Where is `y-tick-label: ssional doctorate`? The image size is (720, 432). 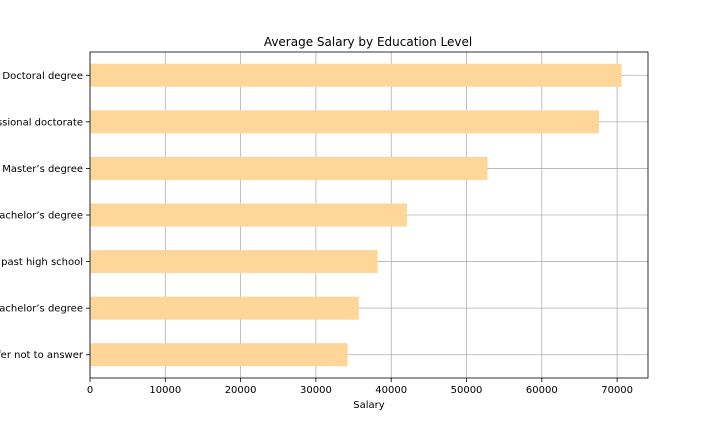 y-tick-label: ssional doctorate is located at coordinates (41, 122).